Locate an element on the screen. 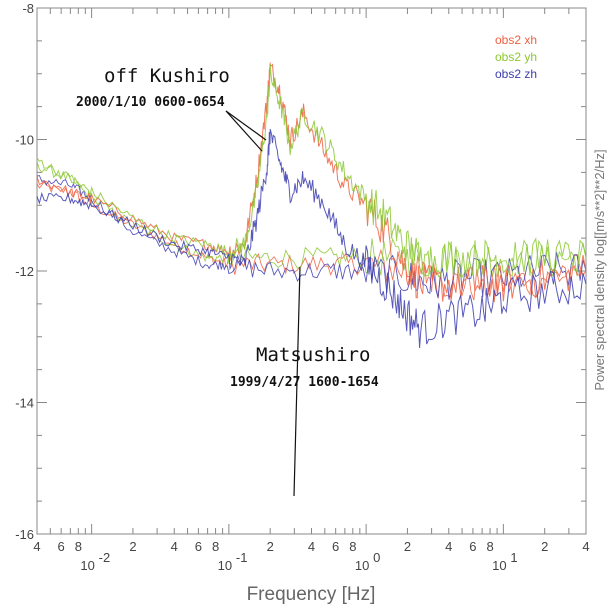 The width and height of the screenshot is (610, 615). svg-text: -1 is located at coordinates (242, 557).